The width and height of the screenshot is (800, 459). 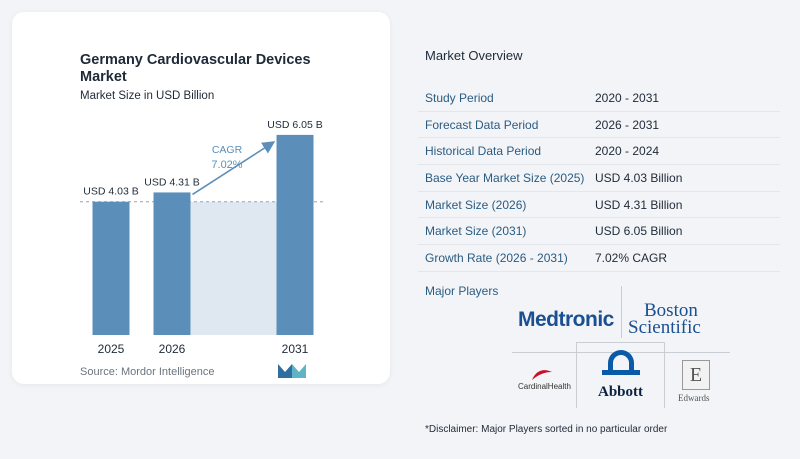 I want to click on edwards-logo: E Edwards, so click(x=697, y=383).